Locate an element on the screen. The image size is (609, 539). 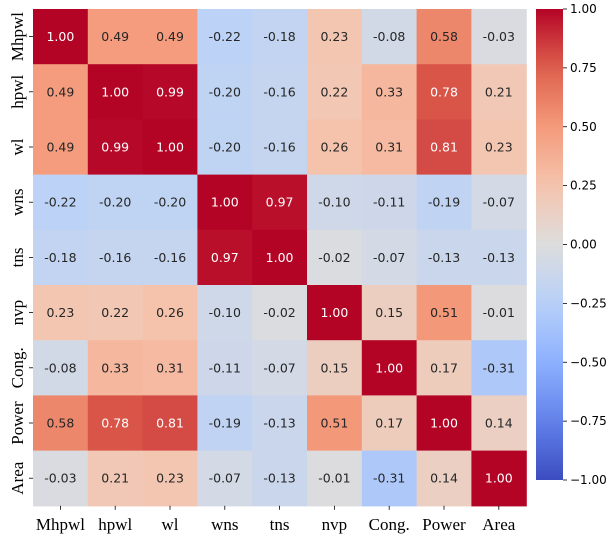
heatmap-cell-tns-Cong. is located at coordinates (389, 257).